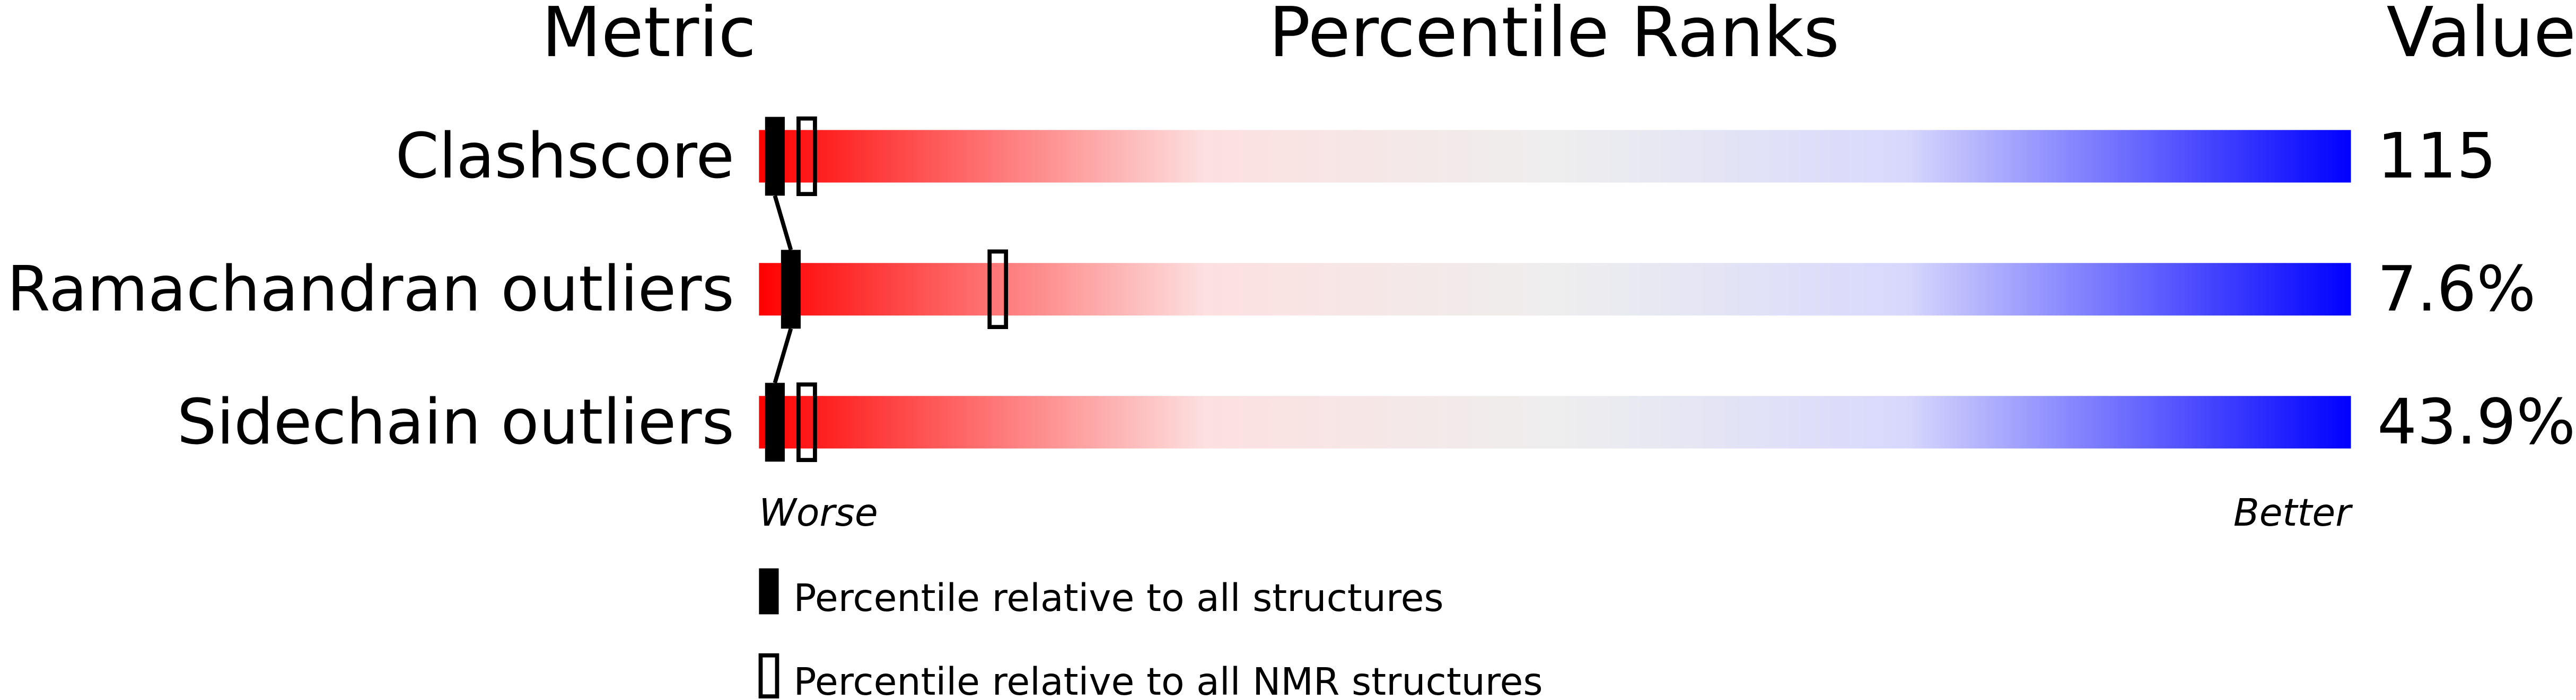  Describe the element at coordinates (649, 36) in the screenshot. I see `header-metric: Metric` at that location.